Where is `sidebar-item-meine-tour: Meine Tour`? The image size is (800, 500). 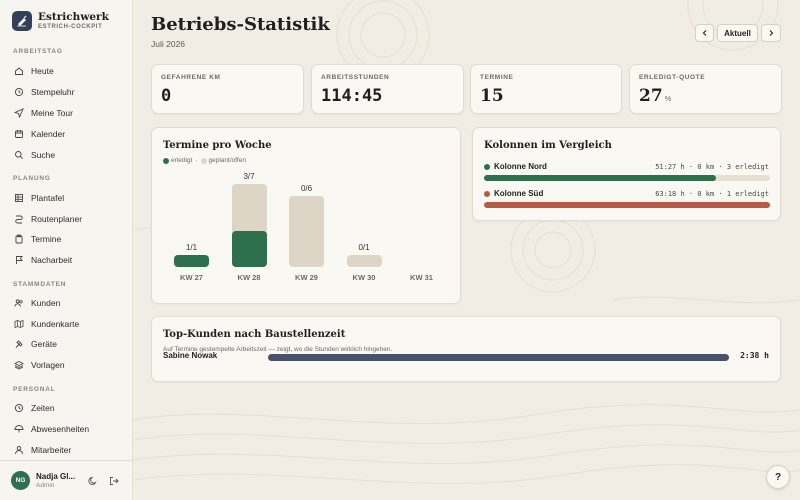
sidebar-item-meine-tour: Meine Tour is located at coordinates (67, 112).